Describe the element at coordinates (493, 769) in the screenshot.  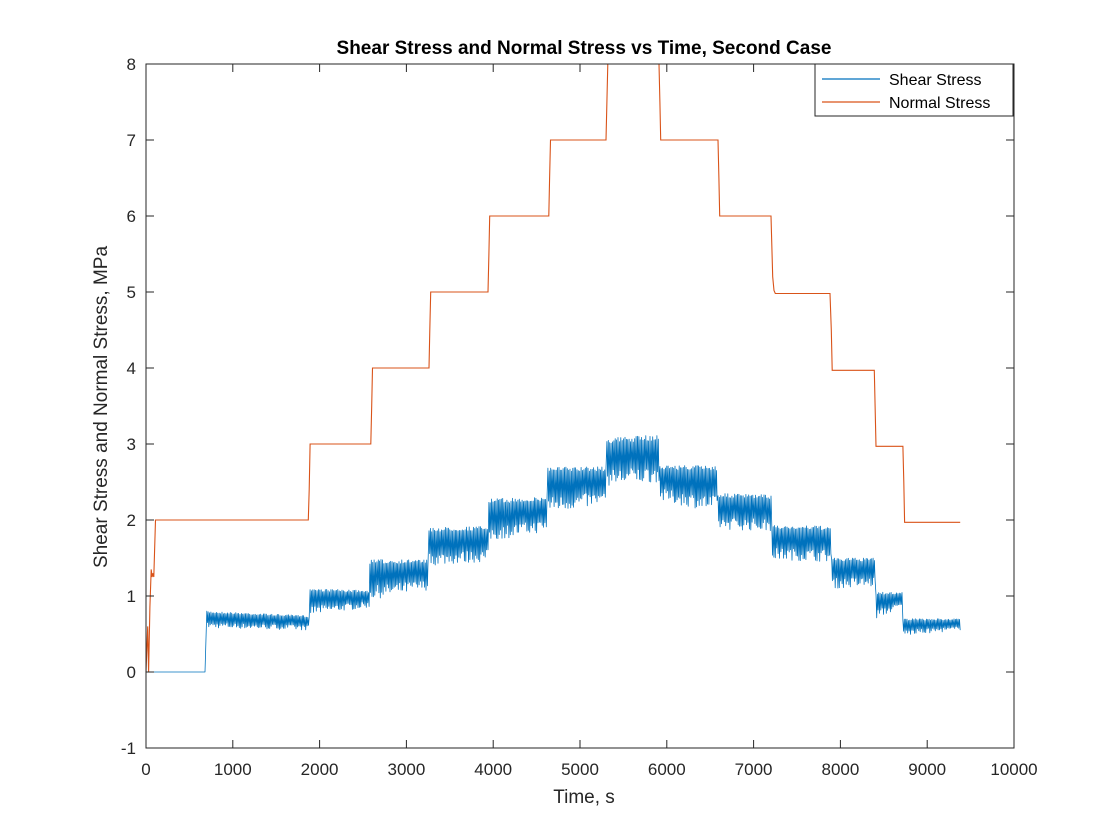
I see `x-tick-label: 4000` at that location.